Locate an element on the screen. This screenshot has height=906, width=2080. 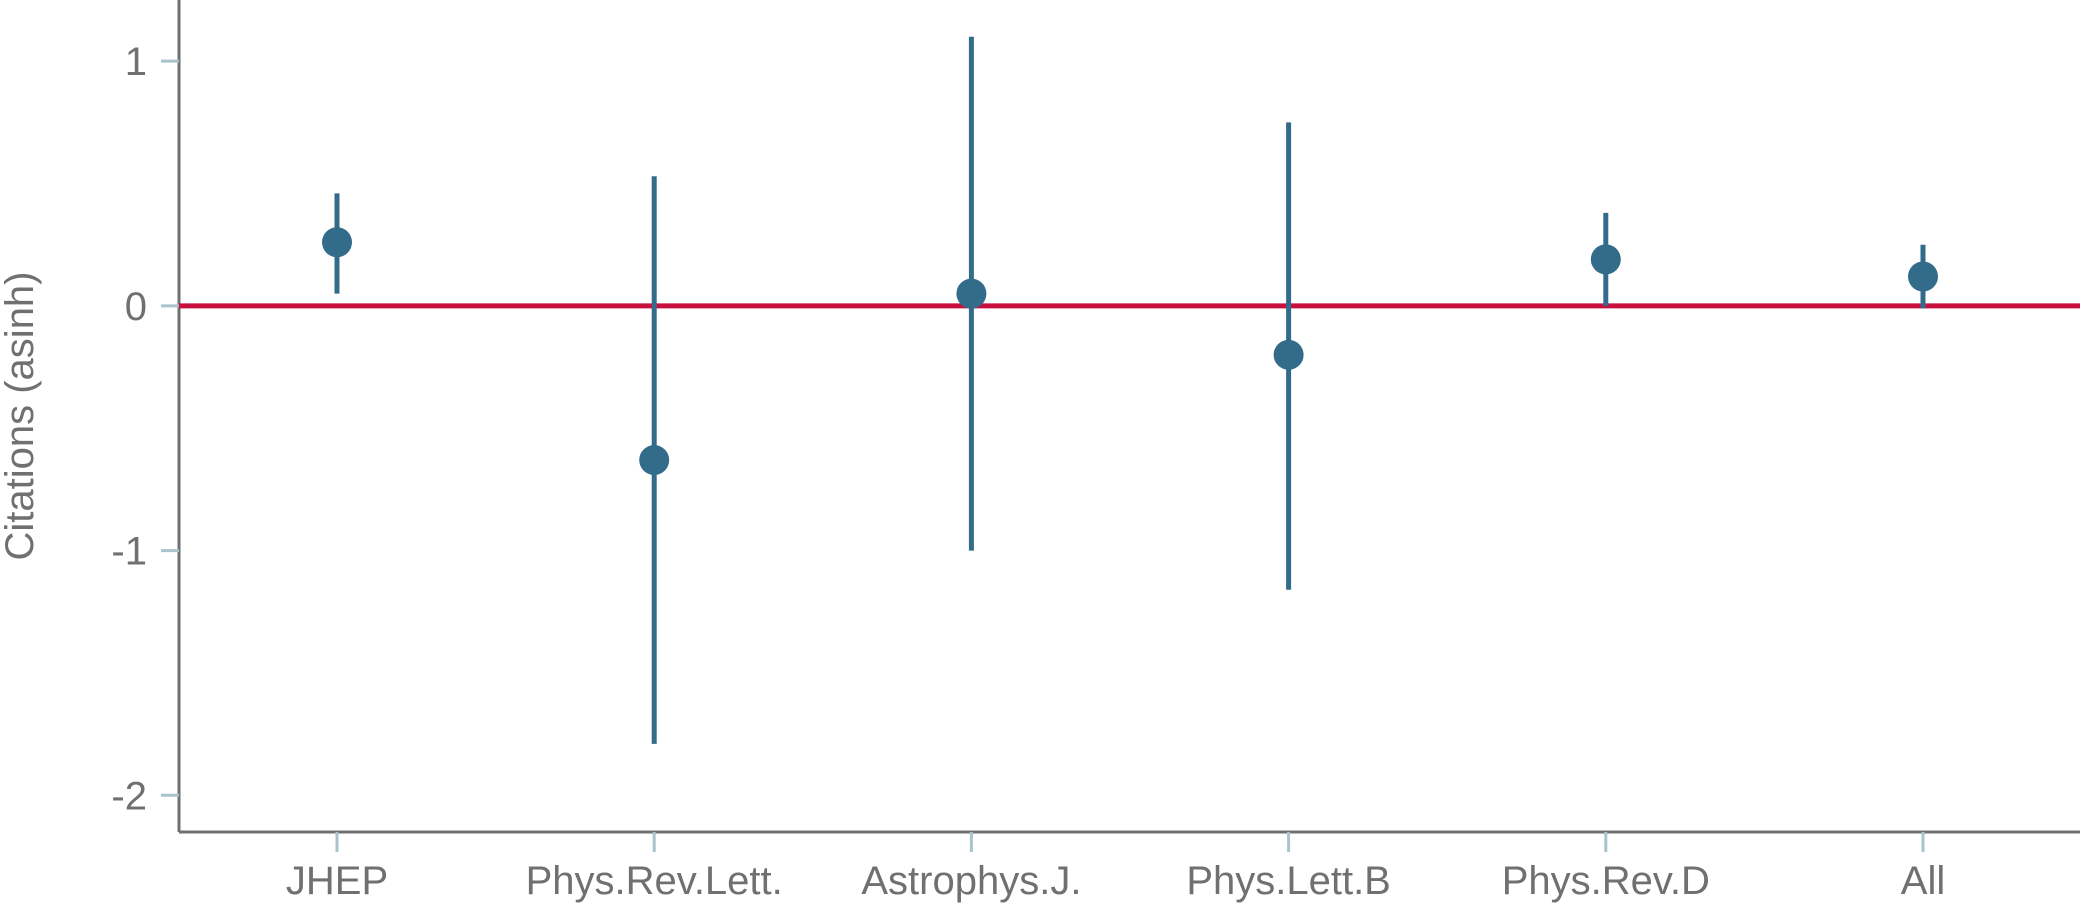
y-tick-label: -2 is located at coordinates (129, 796).